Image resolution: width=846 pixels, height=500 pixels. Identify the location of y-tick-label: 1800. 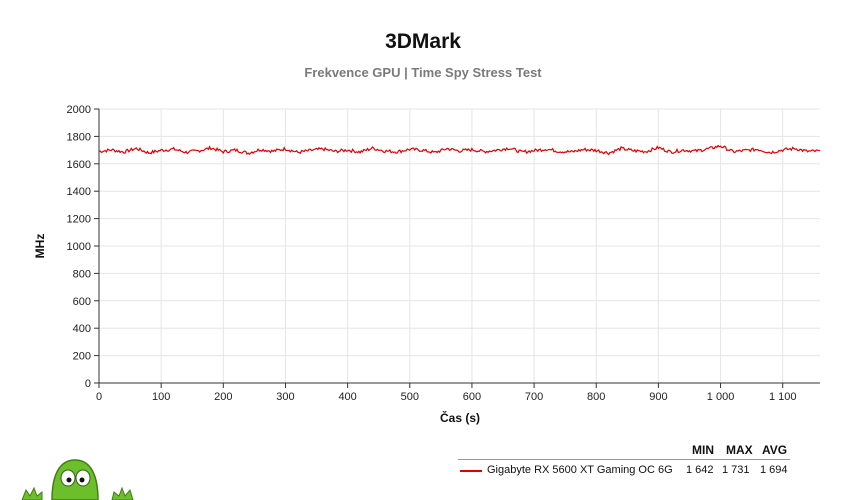
(79, 137).